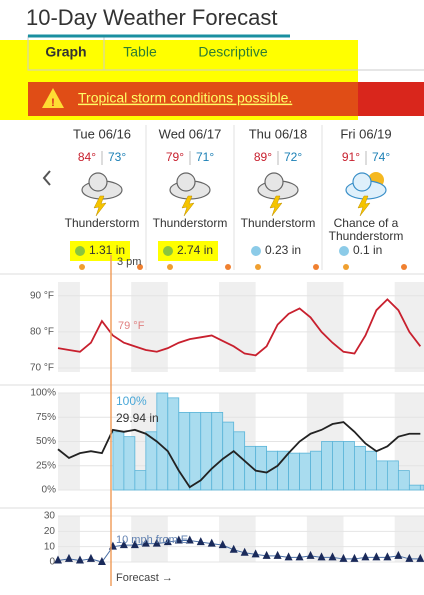 Image resolution: width=424 pixels, height=595 pixels. What do you see at coordinates (46, 178) in the screenshot?
I see `prev-arrow` at bounding box center [46, 178].